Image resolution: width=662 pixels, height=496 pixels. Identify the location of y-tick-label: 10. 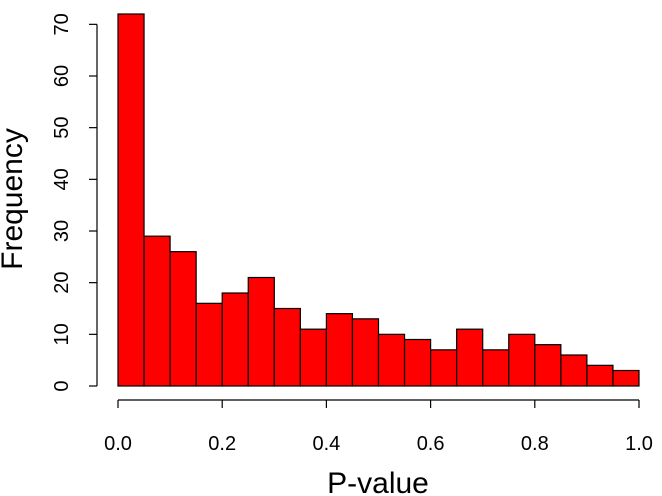
(62, 334).